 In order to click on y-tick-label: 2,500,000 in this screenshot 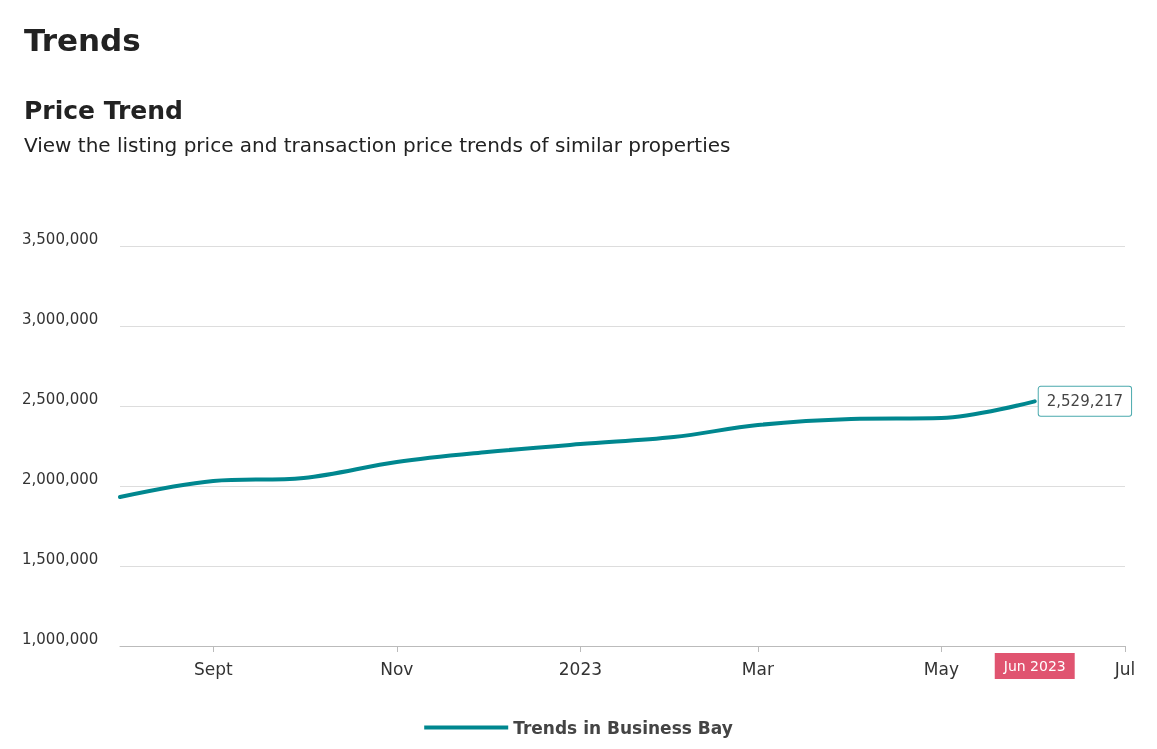, I will do `click(60, 398)`.